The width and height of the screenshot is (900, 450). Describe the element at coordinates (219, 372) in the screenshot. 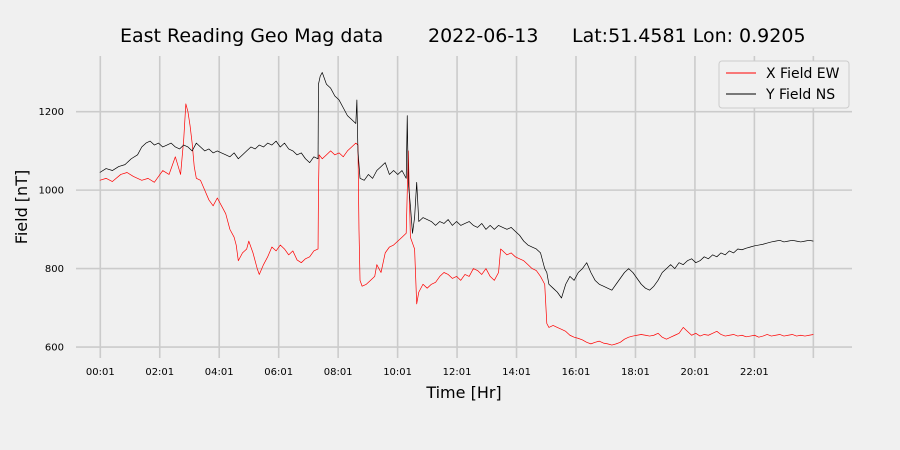

I see `x-tick-label: 04:01` at that location.